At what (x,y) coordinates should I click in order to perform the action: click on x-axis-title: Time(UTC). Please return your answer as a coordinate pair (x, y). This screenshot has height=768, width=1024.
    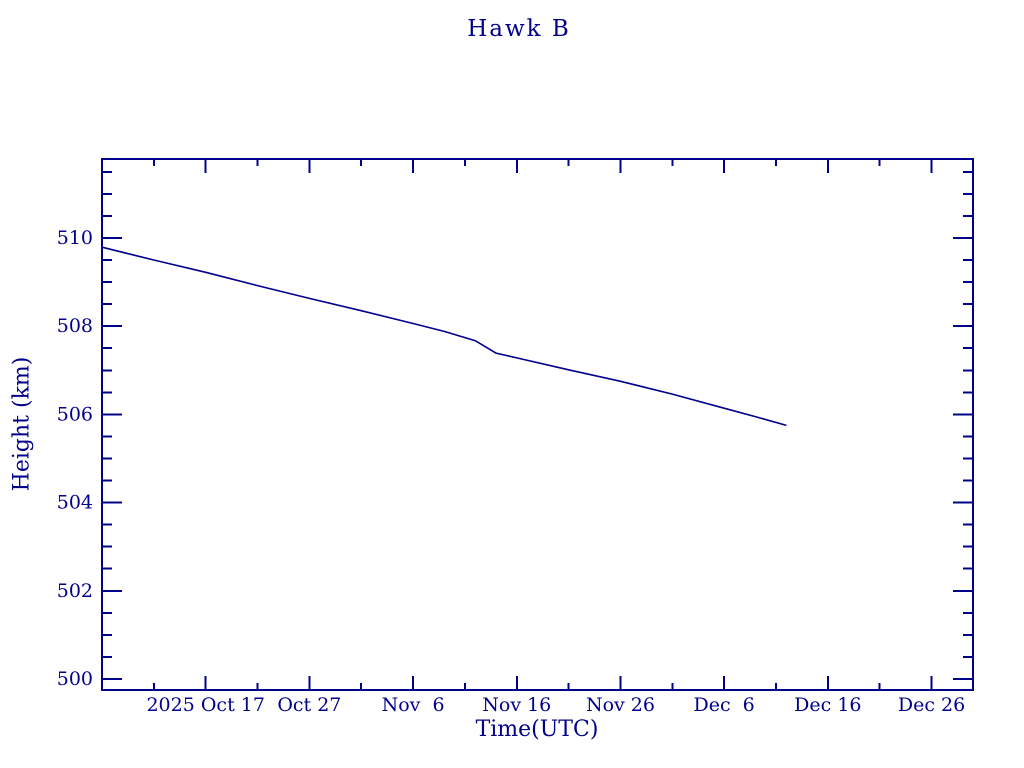
    Looking at the image, I should click on (537, 729).